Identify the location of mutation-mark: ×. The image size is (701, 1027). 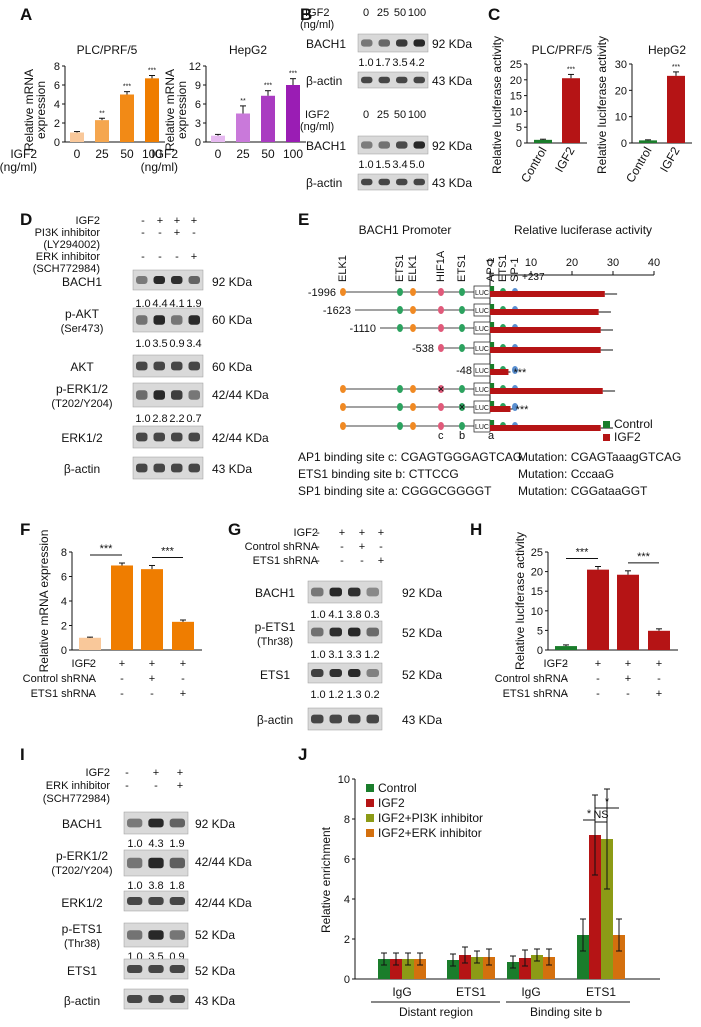
(461, 407).